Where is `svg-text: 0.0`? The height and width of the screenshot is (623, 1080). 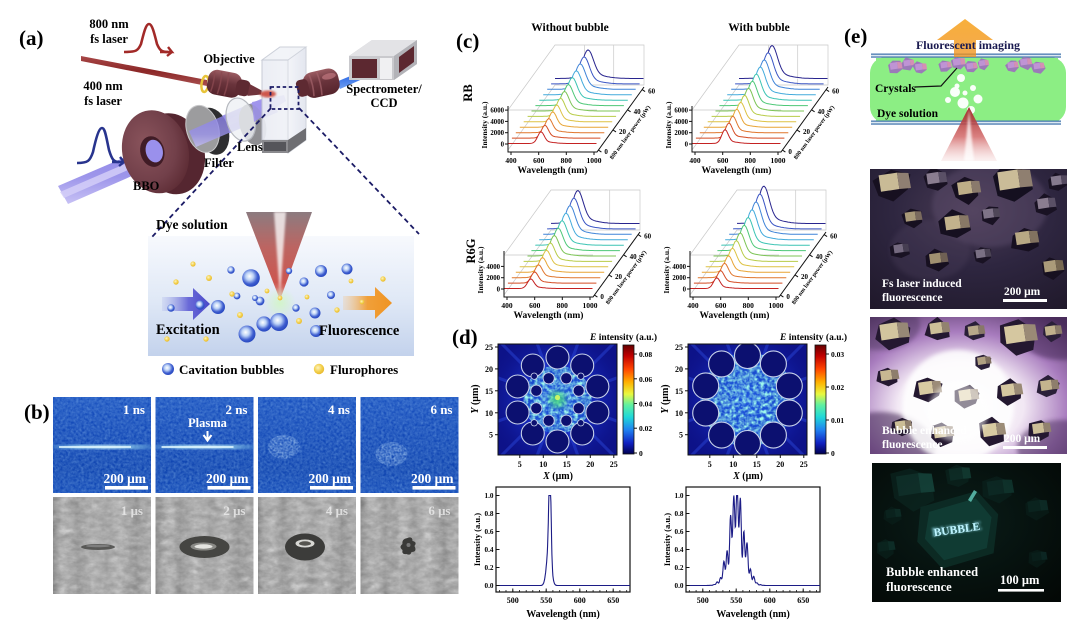 svg-text: 0.0 is located at coordinates (679, 586).